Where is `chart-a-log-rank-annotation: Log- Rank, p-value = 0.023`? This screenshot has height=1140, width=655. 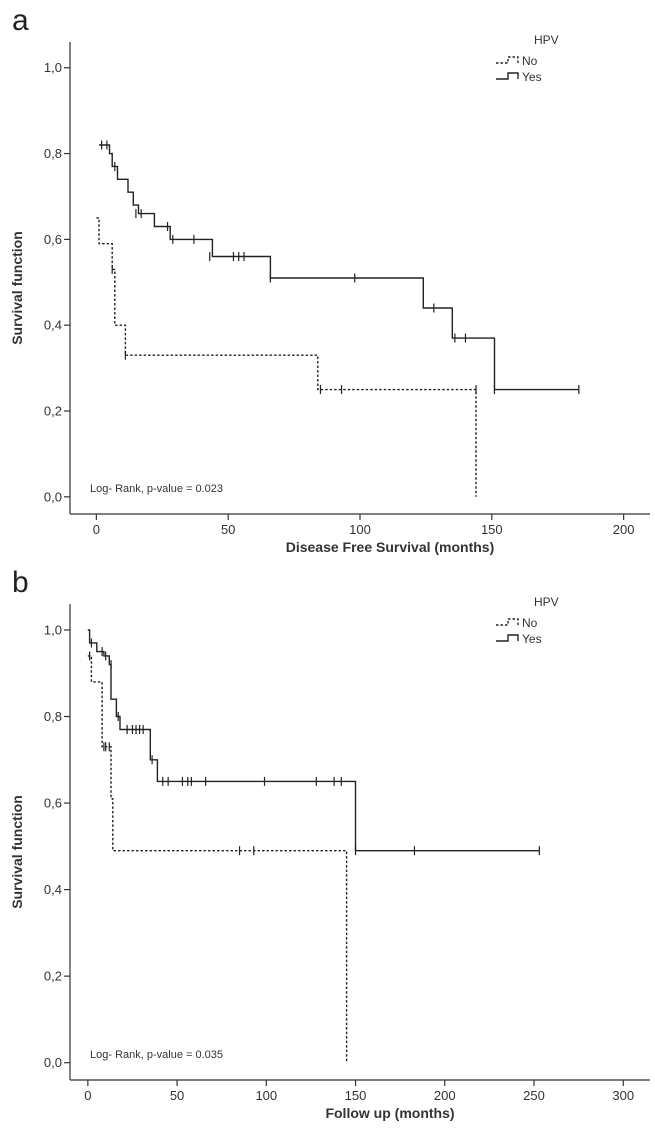
chart-a-log-rank-annotation: Log- Rank, p-value = 0.023 is located at coordinates (156, 489).